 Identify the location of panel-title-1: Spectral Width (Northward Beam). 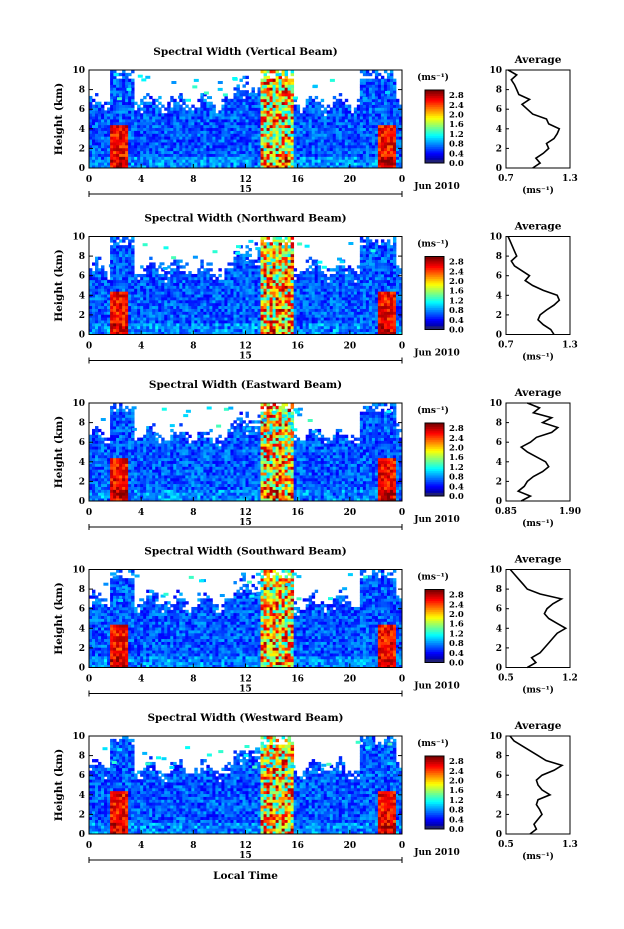
(245, 219).